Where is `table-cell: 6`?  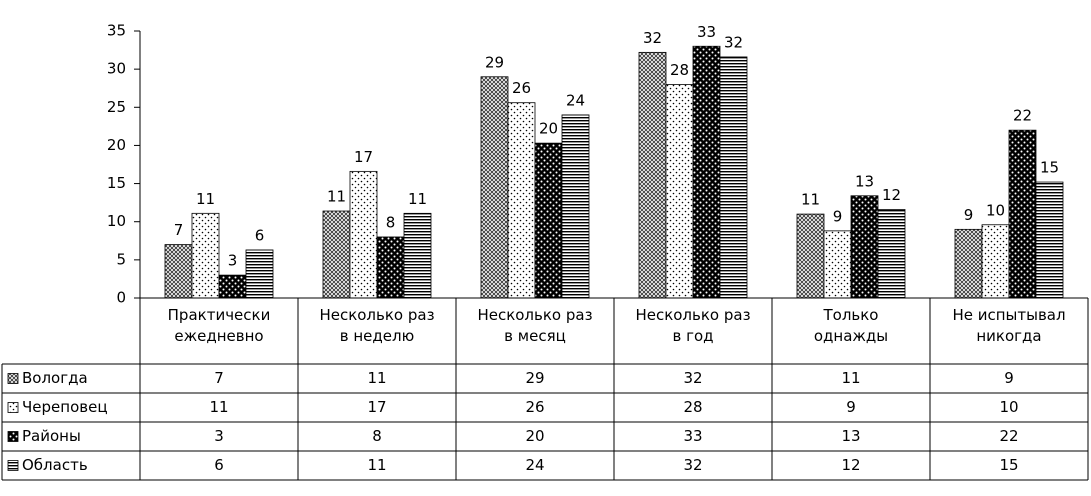
table-cell: 6 is located at coordinates (219, 465).